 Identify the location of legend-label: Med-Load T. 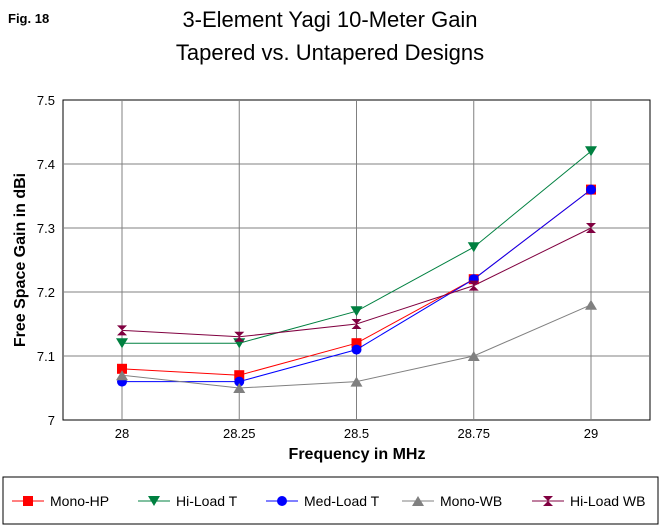
(342, 501).